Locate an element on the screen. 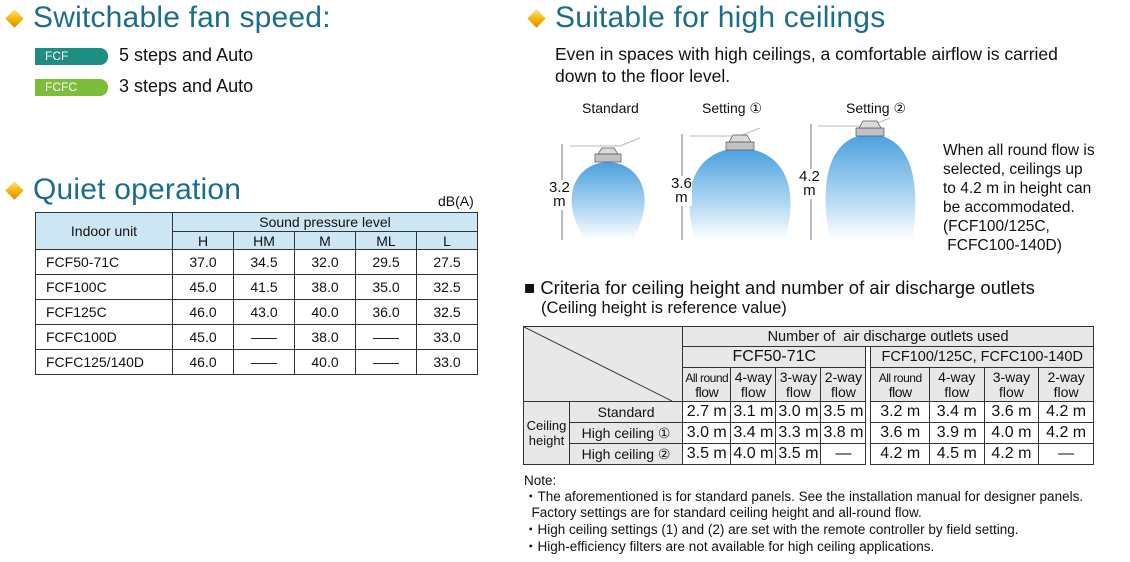 This screenshot has height=562, width=1130. ceiling-height-illustration is located at coordinates (738, 179).